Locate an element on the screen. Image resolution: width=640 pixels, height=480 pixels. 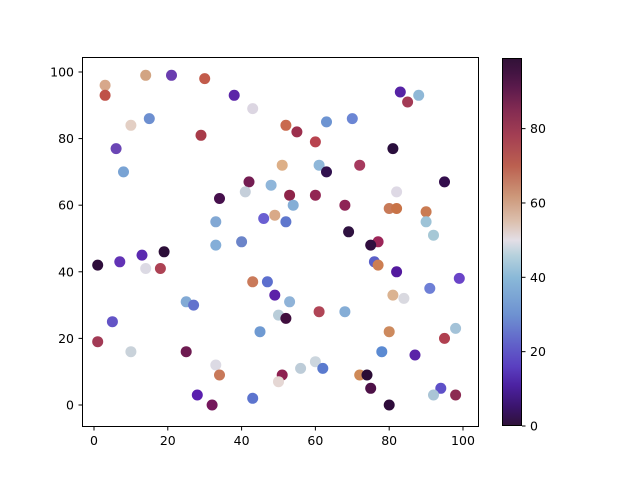
x-tick-label: 0 is located at coordinates (94, 440).